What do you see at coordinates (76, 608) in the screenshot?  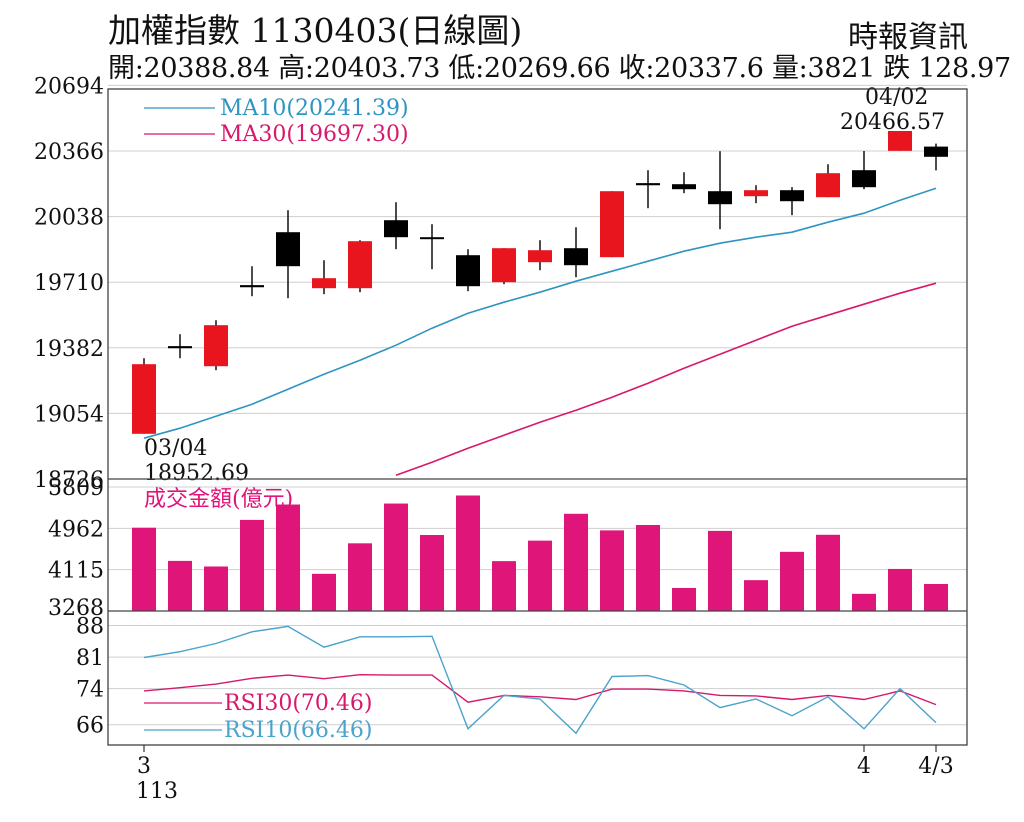 I see `volume-tick-label: 3268` at bounding box center [76, 608].